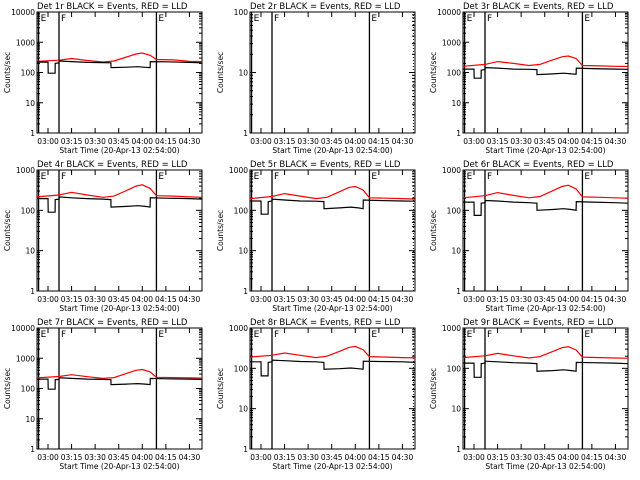 Image resolution: width=640 pixels, height=480 pixels. I want to click on panel-title: Det 8r BLACK = Events, RED = LLD, so click(325, 323).